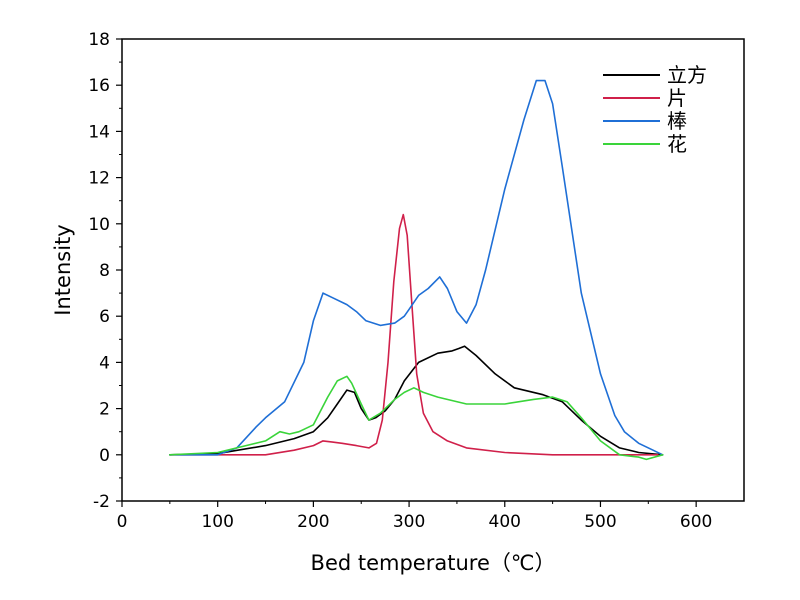  What do you see at coordinates (63, 269) in the screenshot?
I see `y-axis-title: Intensity` at bounding box center [63, 269].